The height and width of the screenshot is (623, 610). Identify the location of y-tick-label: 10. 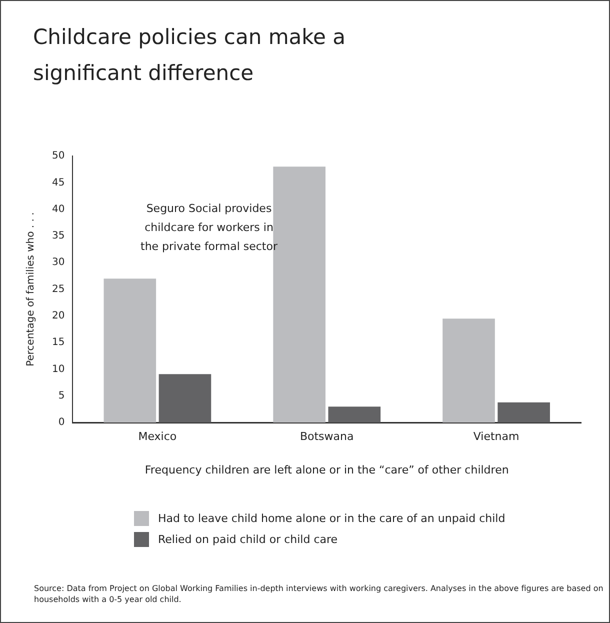
(58, 369).